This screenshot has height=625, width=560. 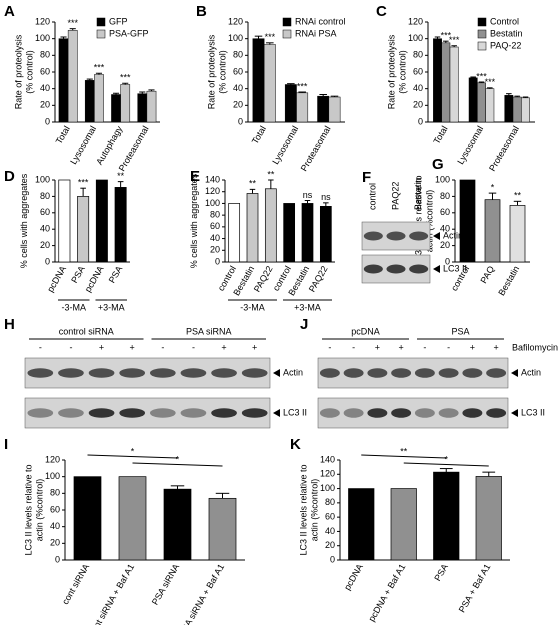 I want to click on lane-label: PAQ22, so click(x=395, y=196).